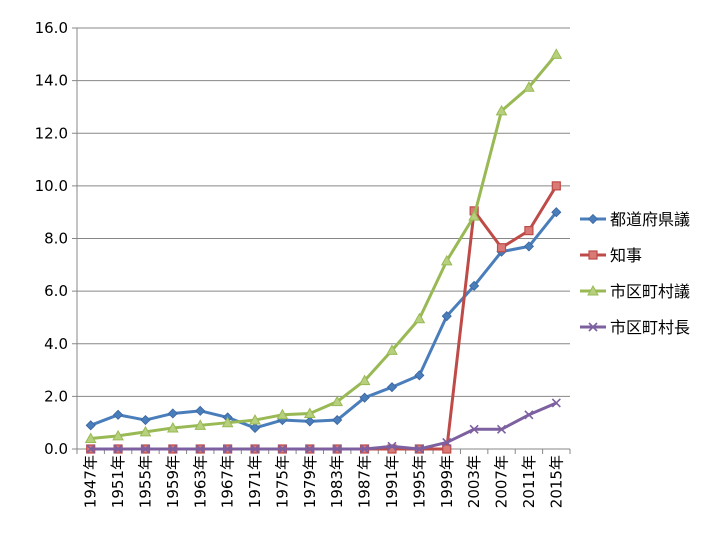 This screenshot has height=540, width=720. I want to click on x-tick-label: 2007年, so click(502, 481).